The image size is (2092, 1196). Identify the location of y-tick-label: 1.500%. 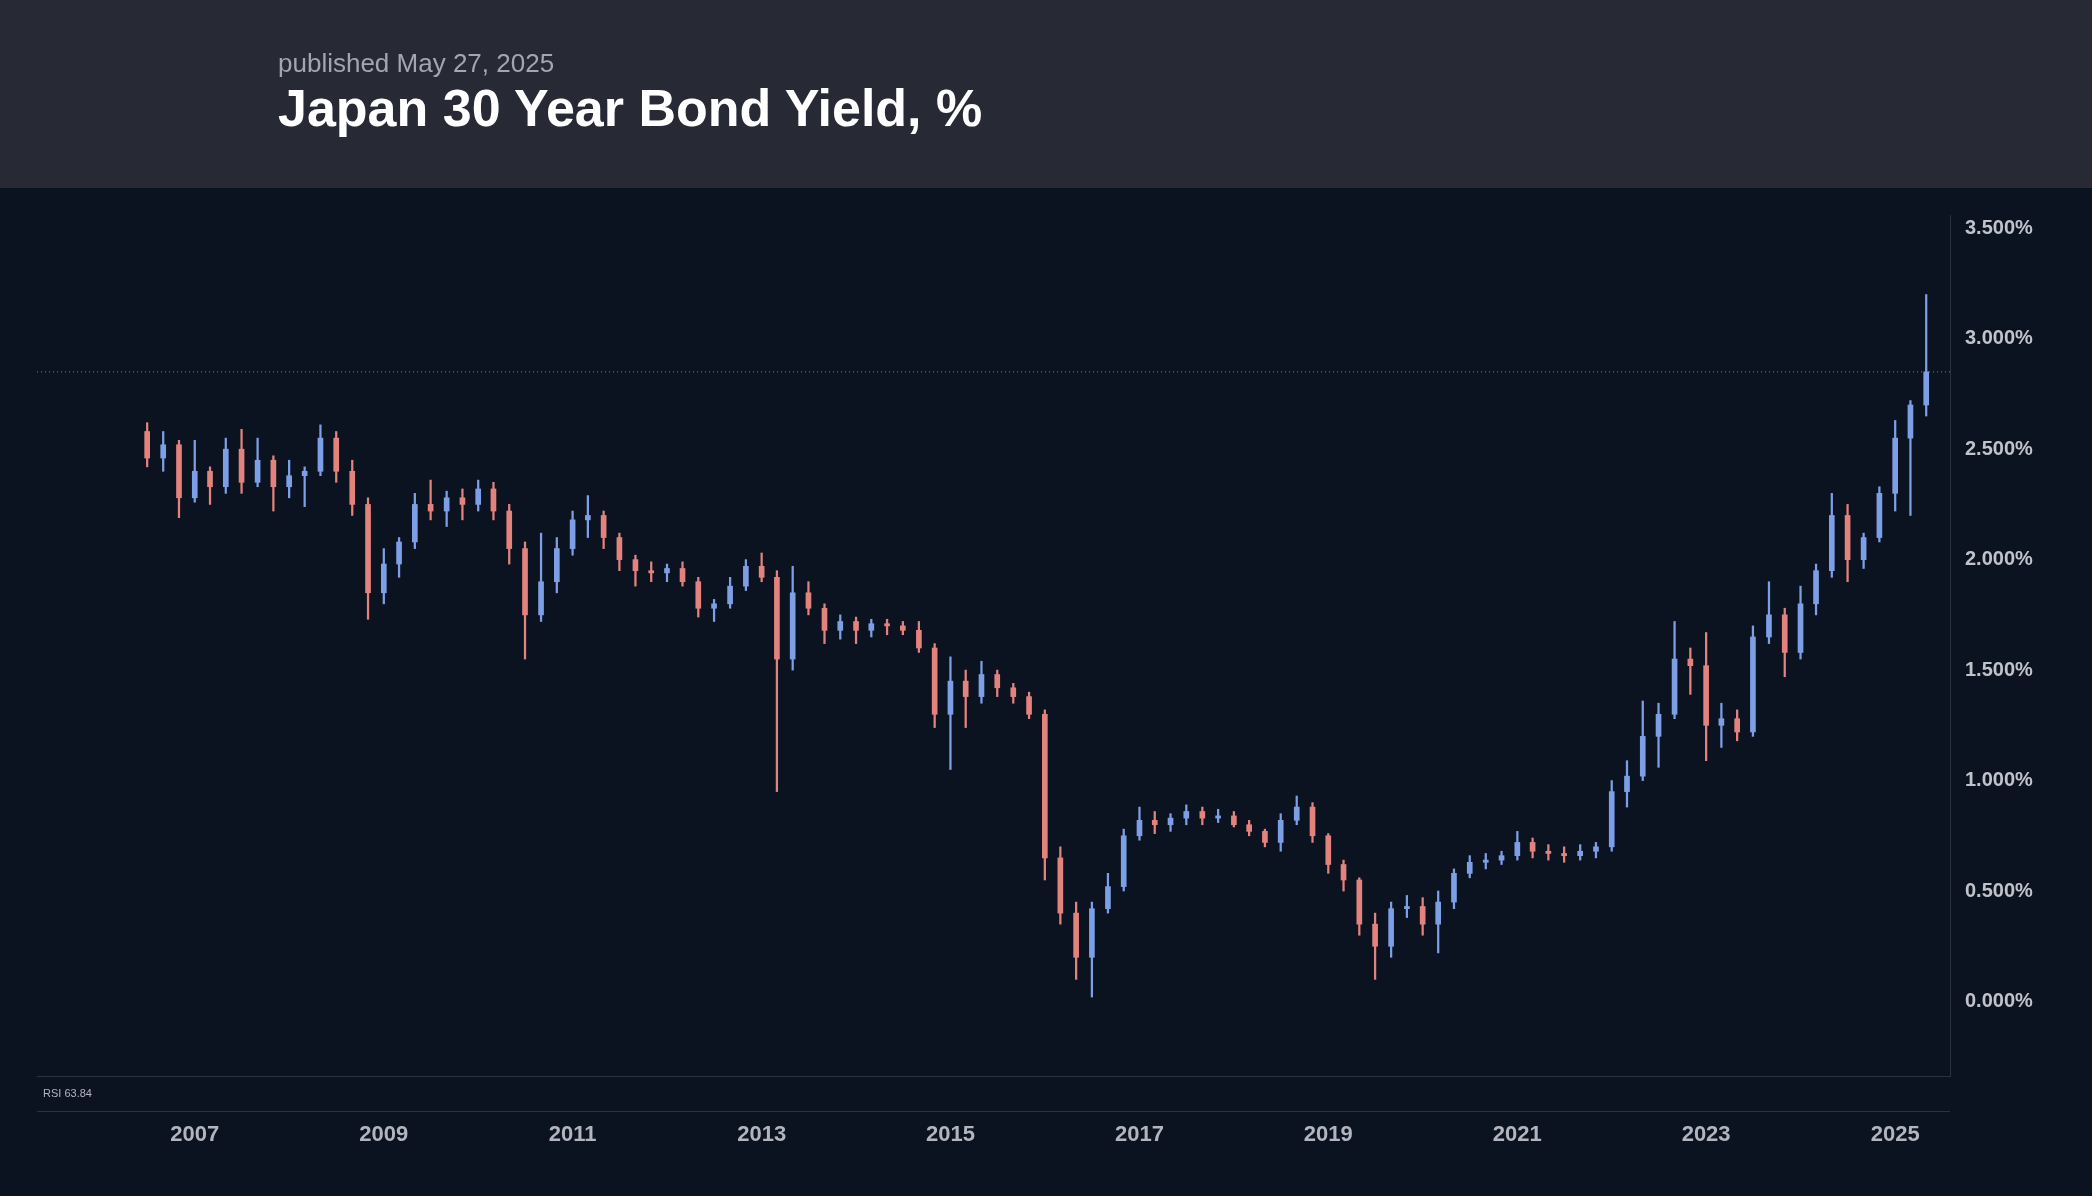
(1999, 668).